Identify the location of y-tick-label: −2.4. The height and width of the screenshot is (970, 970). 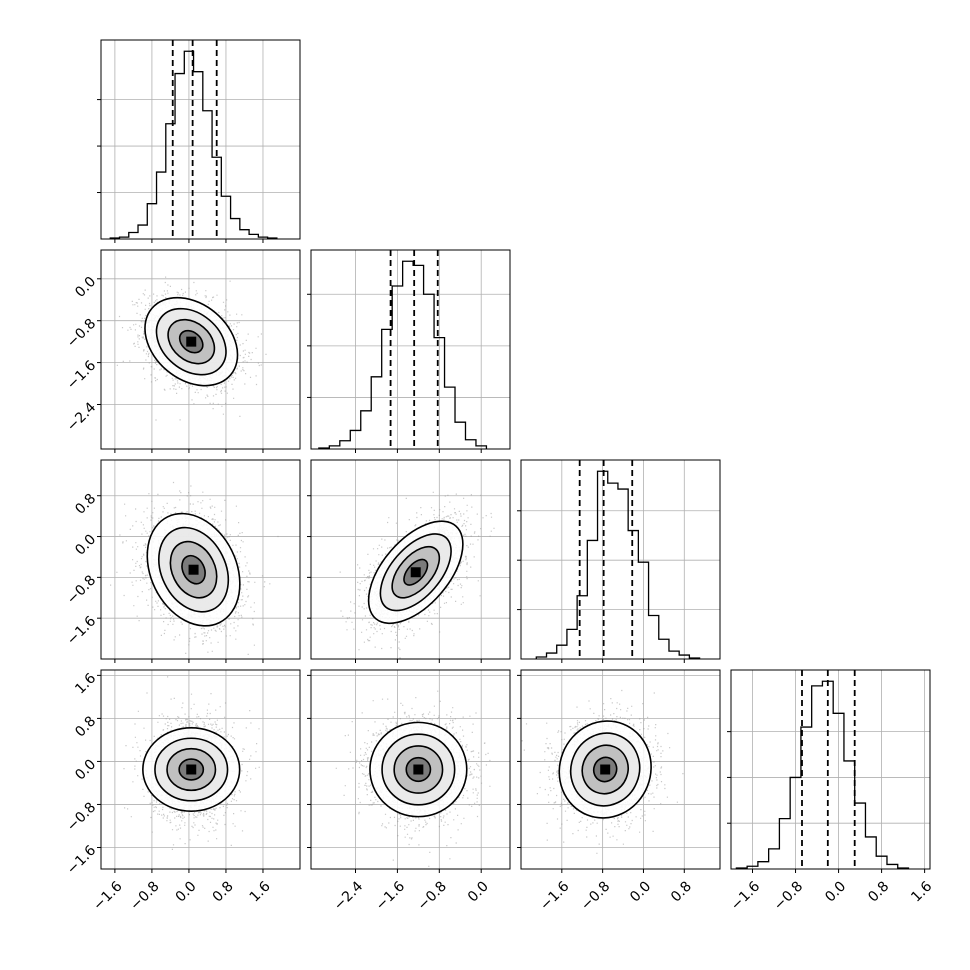
(81, 416).